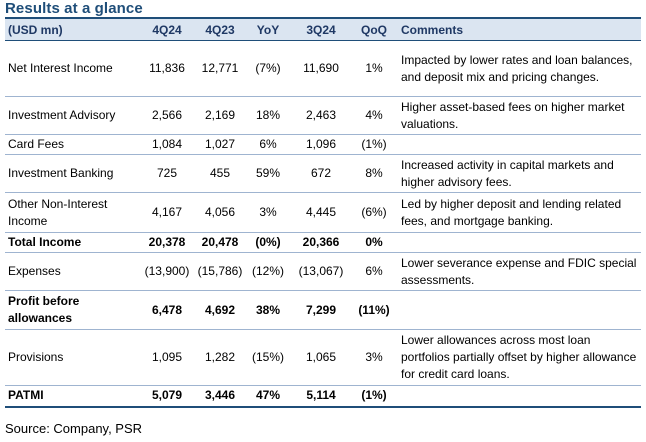 Image resolution: width=646 pixels, height=442 pixels. I want to click on row-label: Total Income, so click(45, 242).